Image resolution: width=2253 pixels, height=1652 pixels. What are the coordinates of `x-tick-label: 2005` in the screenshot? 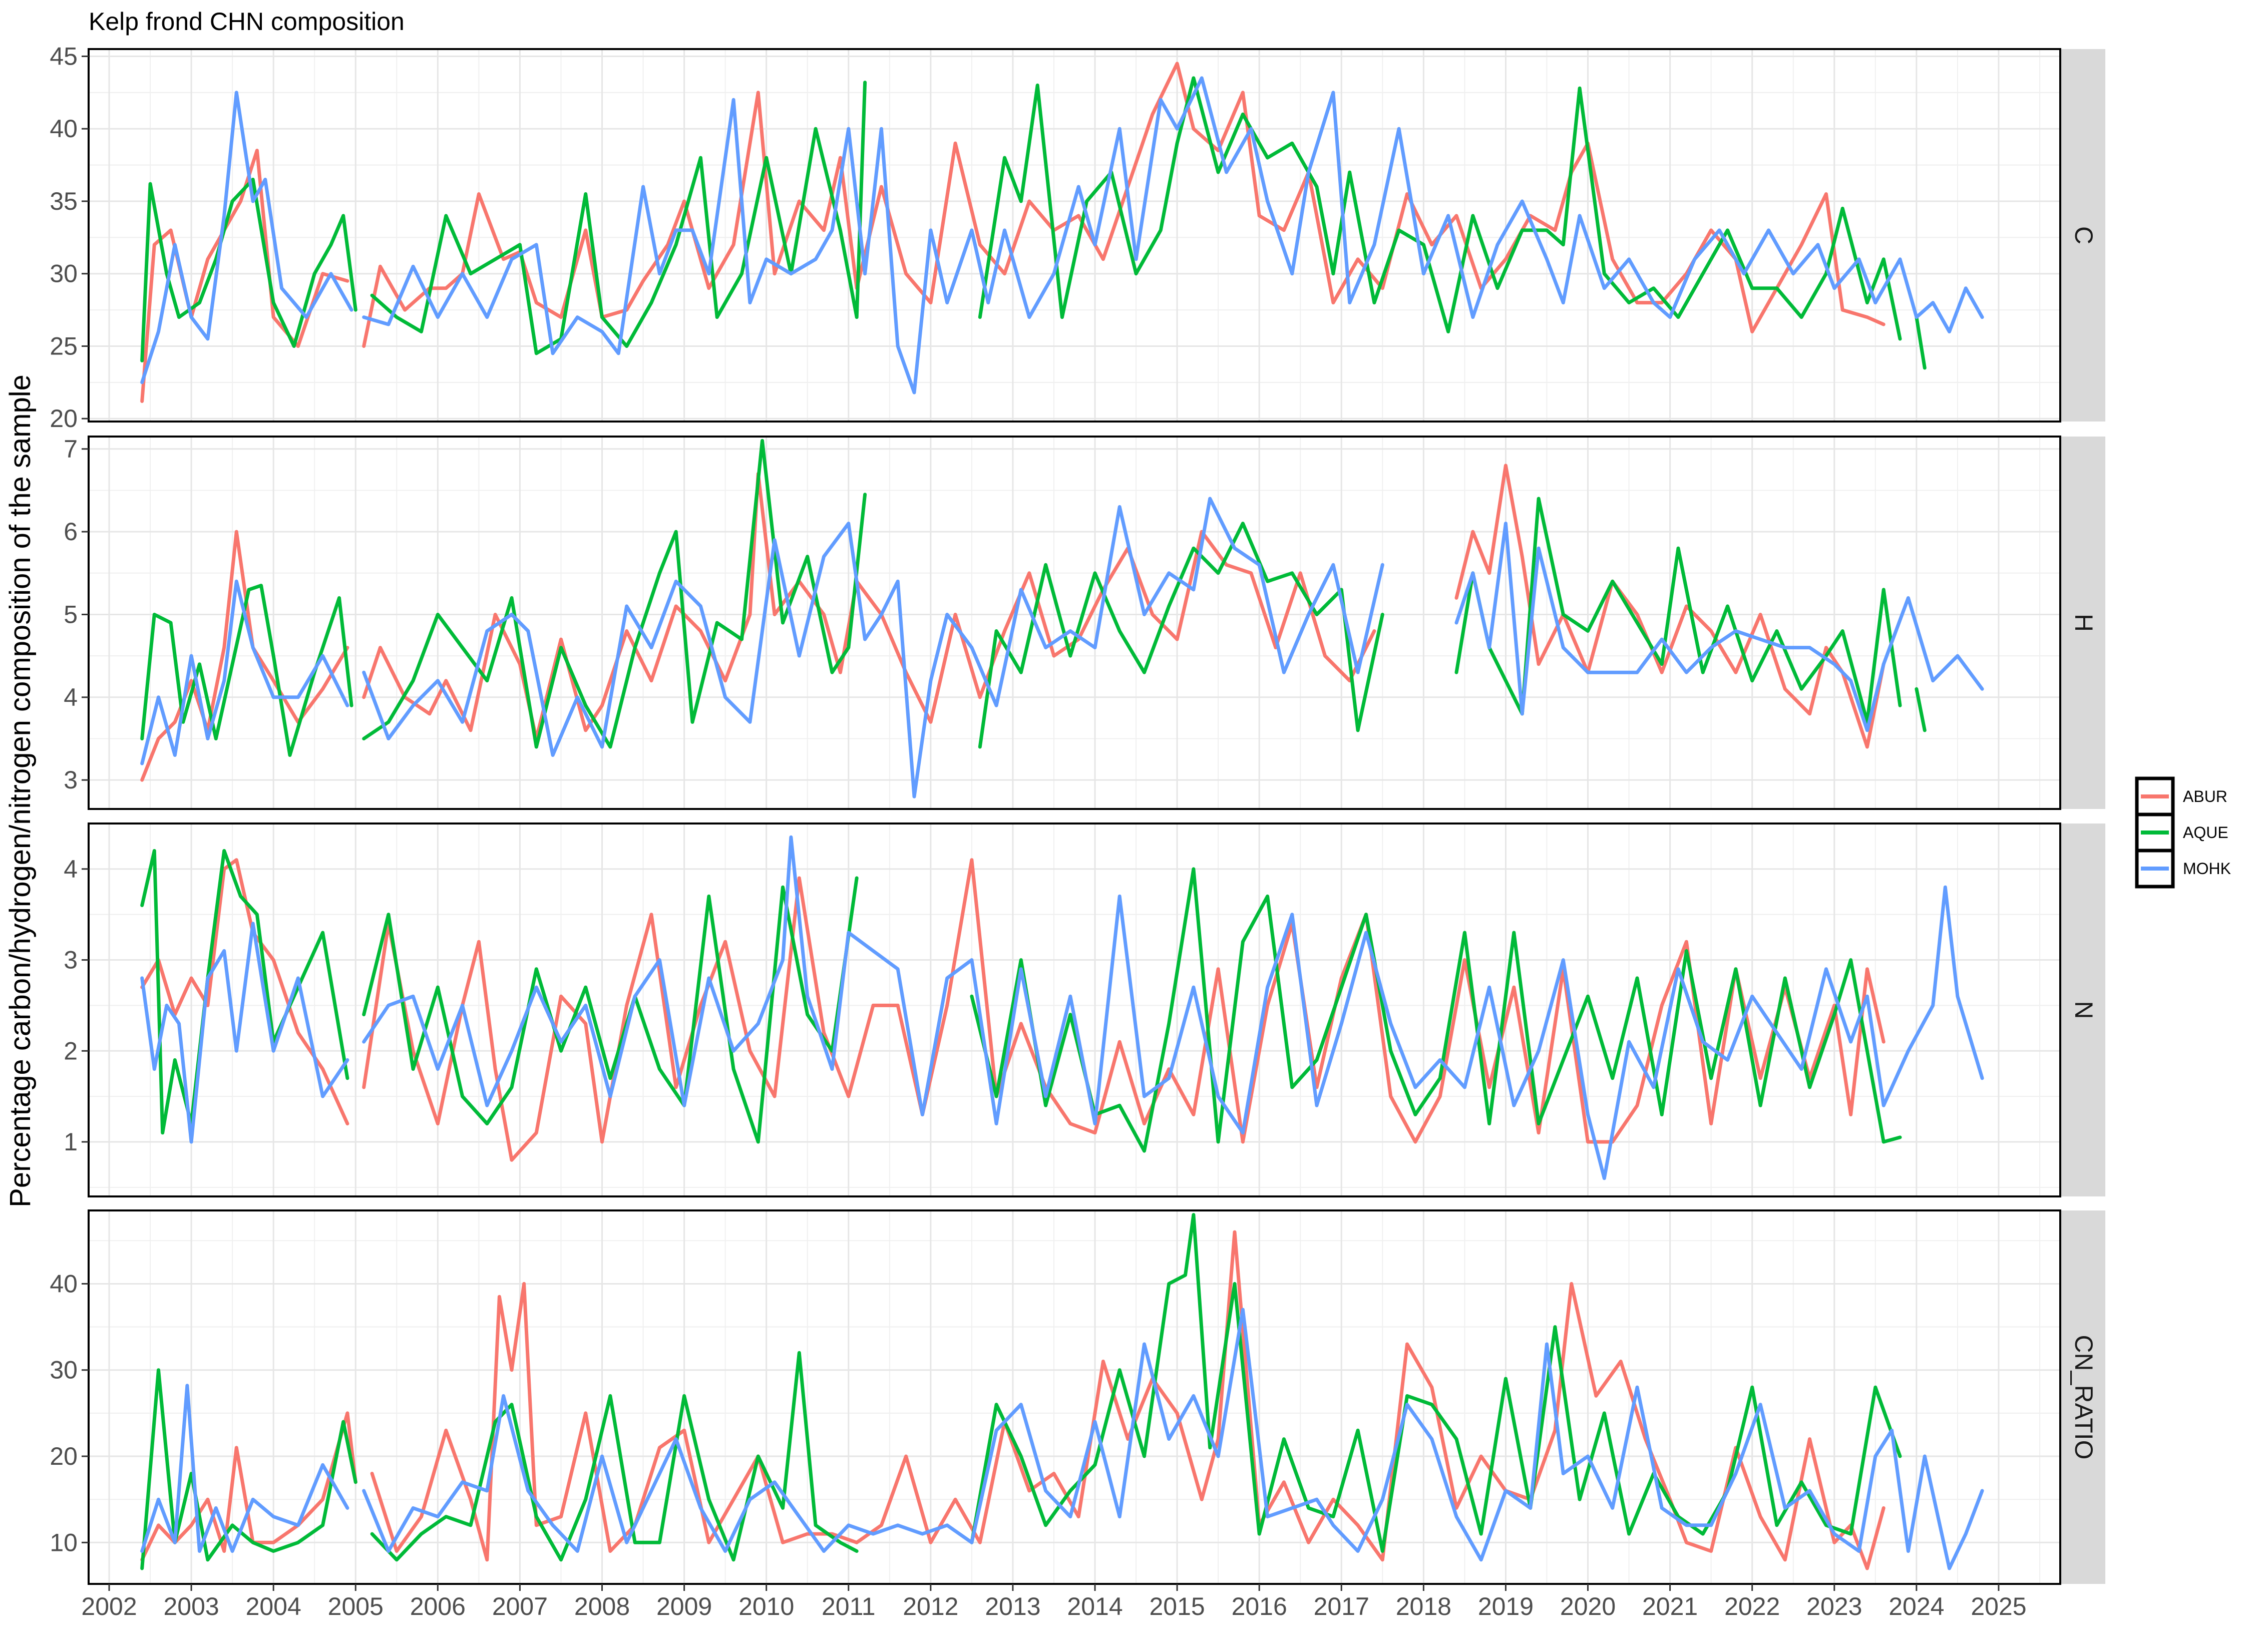 It's located at (356, 1606).